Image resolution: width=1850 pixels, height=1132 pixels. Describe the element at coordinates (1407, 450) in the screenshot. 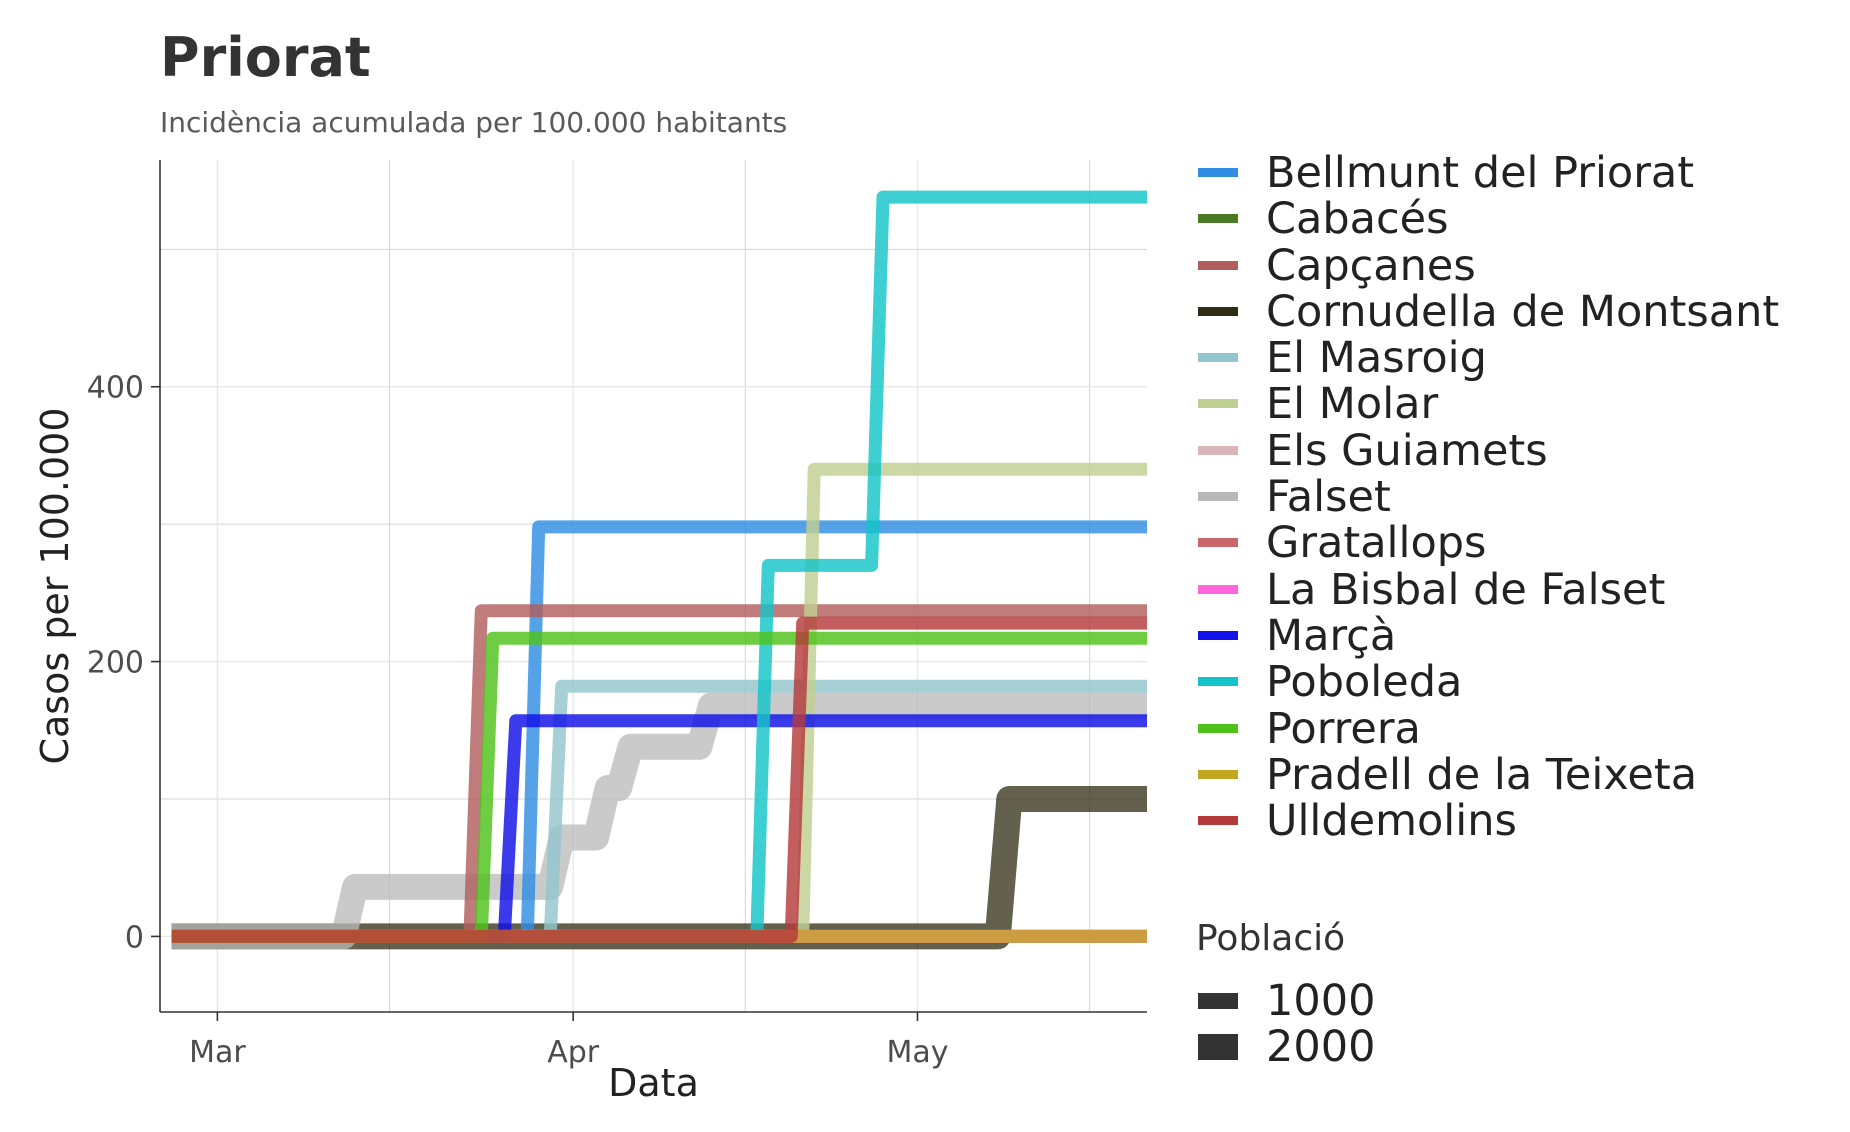

I see `legend-label: Els Guiamets` at that location.